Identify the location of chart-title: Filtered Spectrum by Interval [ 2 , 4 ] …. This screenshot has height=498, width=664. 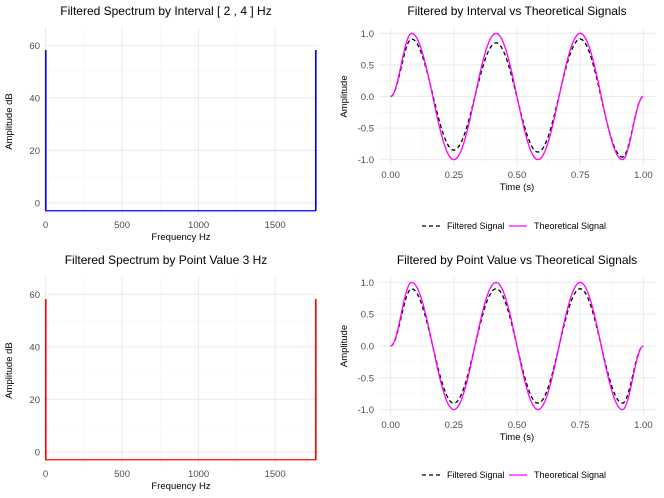
(165, 11).